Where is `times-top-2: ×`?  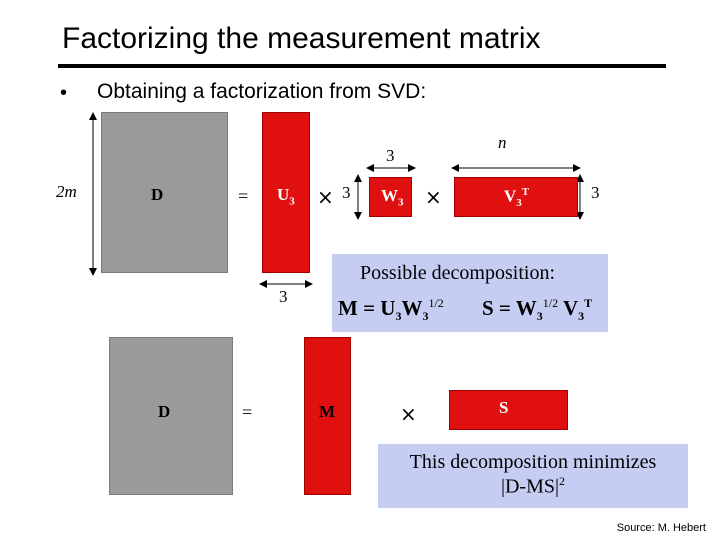 times-top-2: × is located at coordinates (433, 197).